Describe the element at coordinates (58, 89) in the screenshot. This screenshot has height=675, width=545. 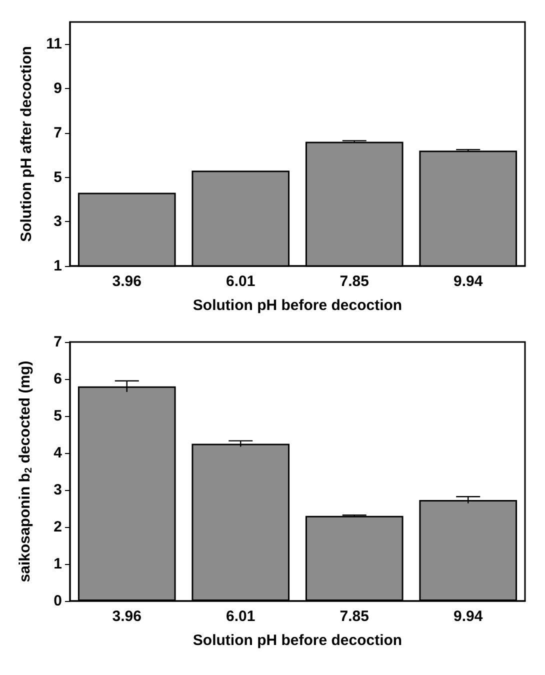
I see `y-tick-label: 9` at that location.